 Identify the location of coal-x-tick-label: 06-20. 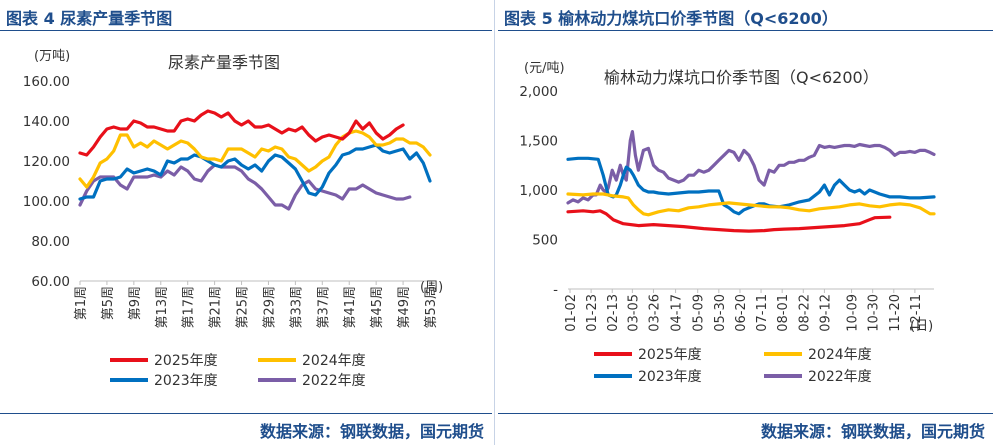
(741, 313).